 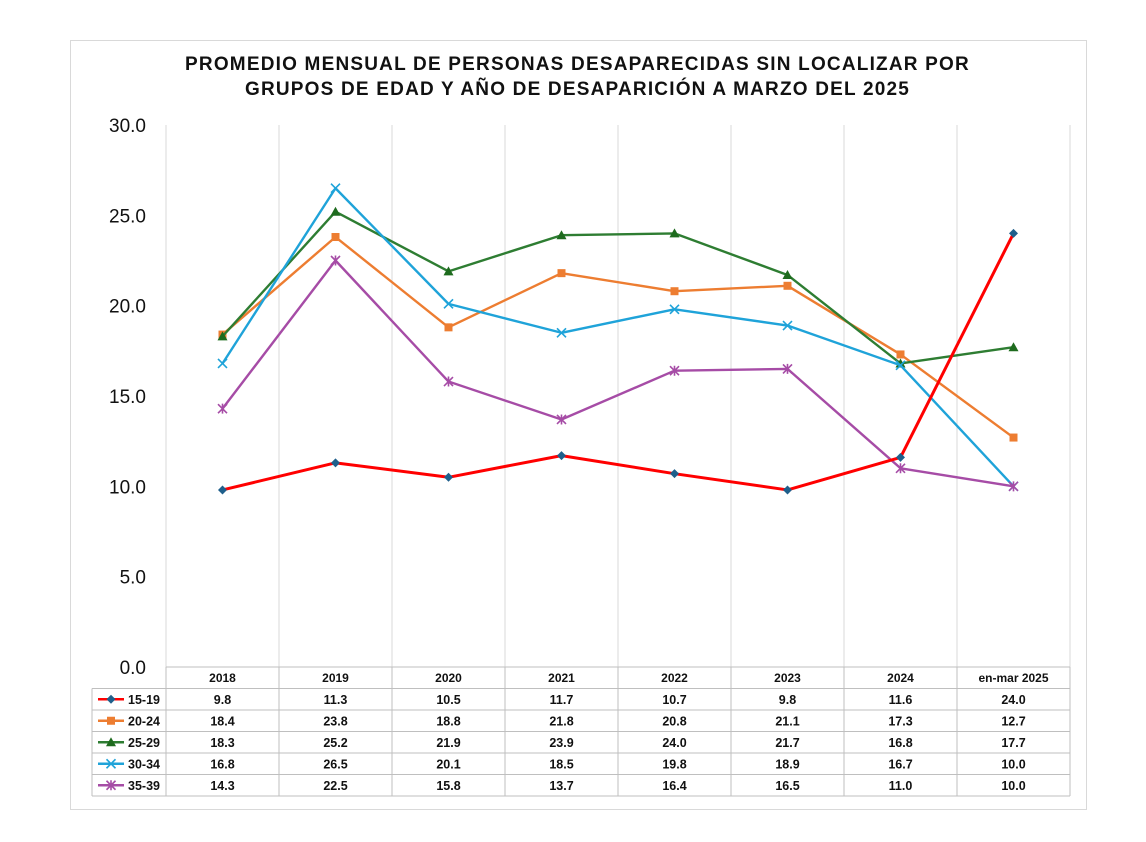 What do you see at coordinates (144, 700) in the screenshot?
I see `legend-label-15-19: 15-19` at bounding box center [144, 700].